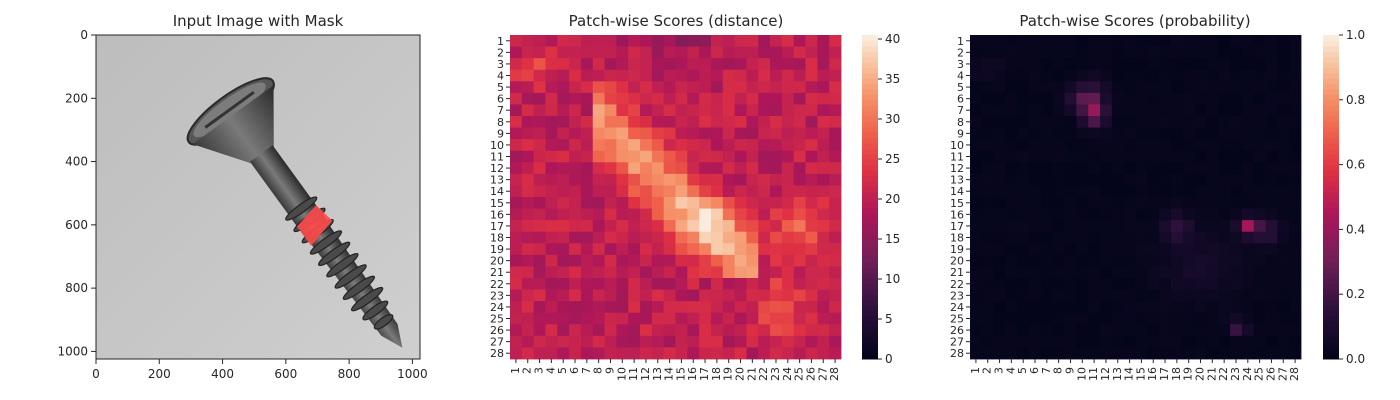 This screenshot has height=400, width=1400. What do you see at coordinates (515, 370) in the screenshot?
I see `heatmap-xtick: 1` at bounding box center [515, 370].